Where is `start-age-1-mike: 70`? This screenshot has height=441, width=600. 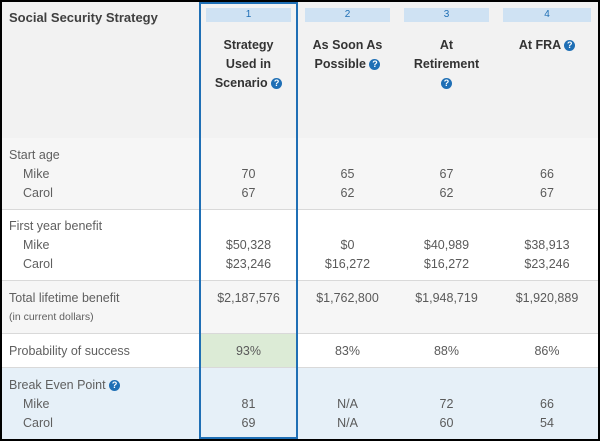
start-age-1-mike: 70 is located at coordinates (248, 174).